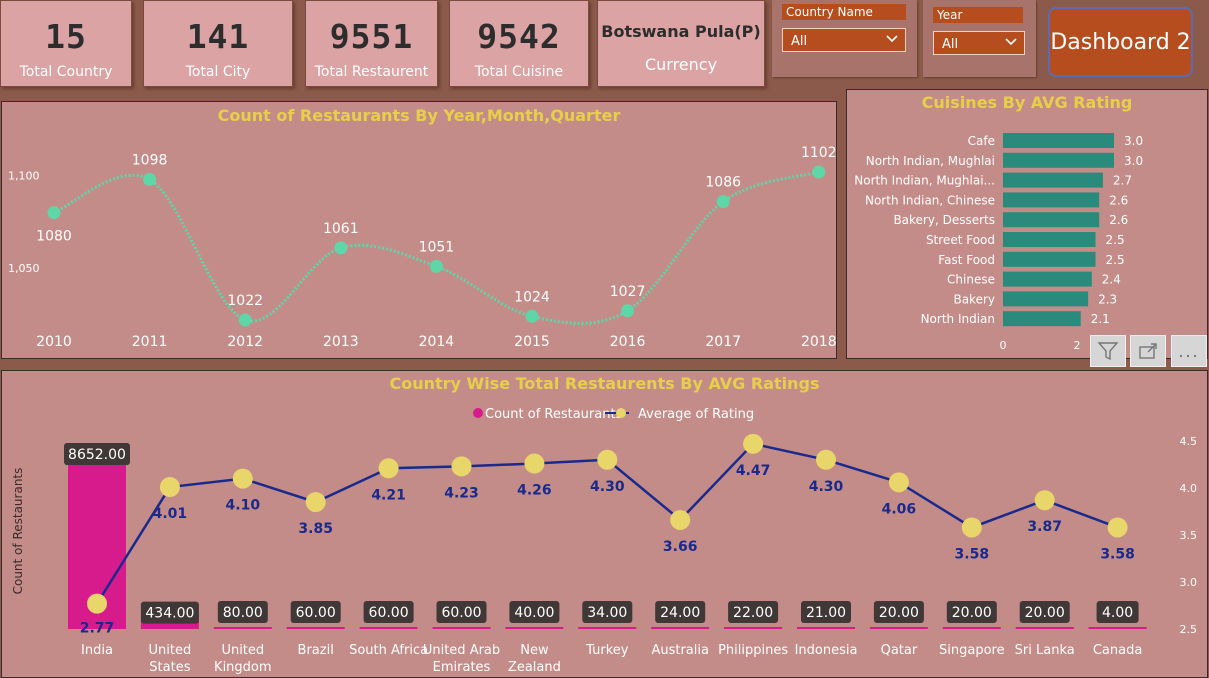 The width and height of the screenshot is (1209, 678). Describe the element at coordinates (461, 650) in the screenshot. I see `x-tick-label: United Arab` at that location.